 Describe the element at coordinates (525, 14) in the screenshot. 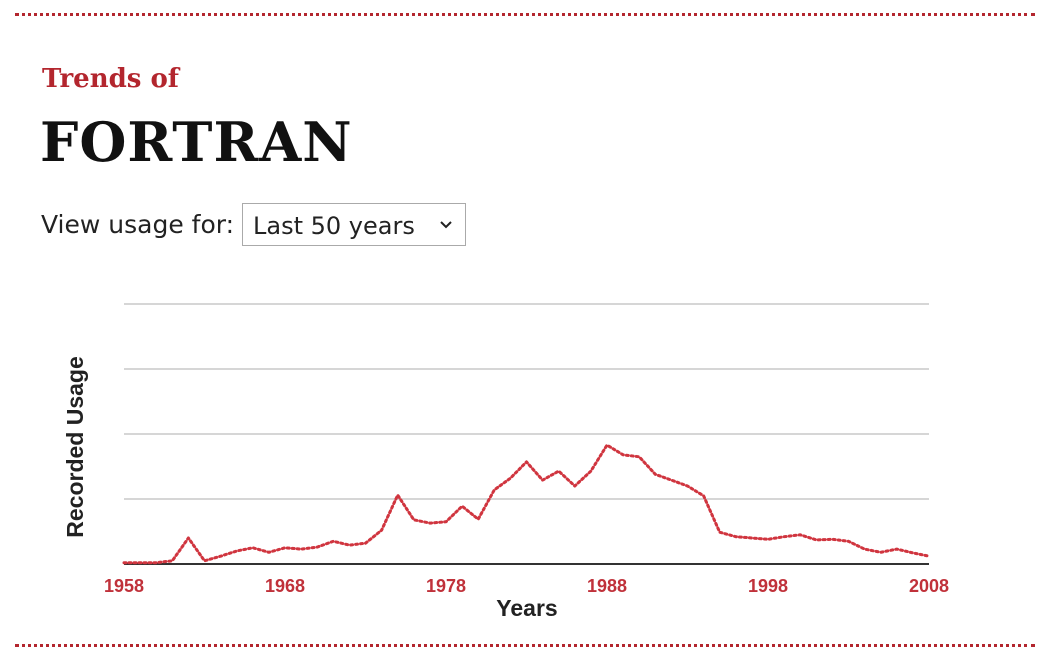

I see `top-rule` at that location.